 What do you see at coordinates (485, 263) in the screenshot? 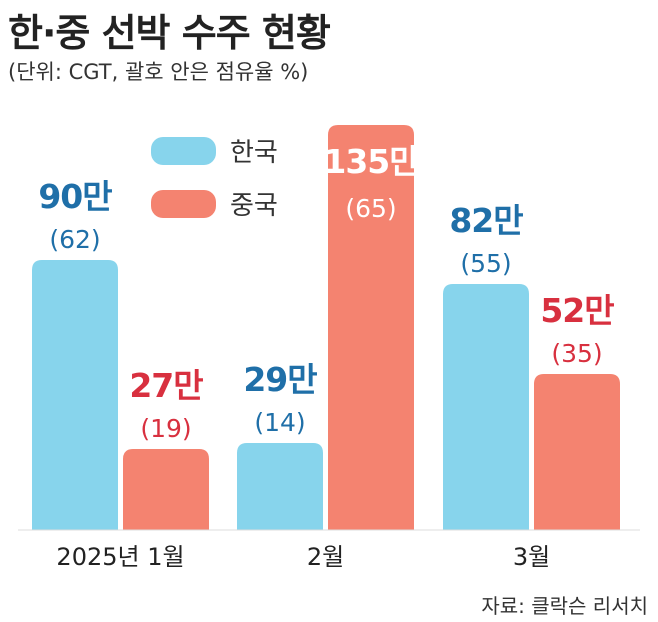
I see `data-label-share: (55)` at bounding box center [485, 263].